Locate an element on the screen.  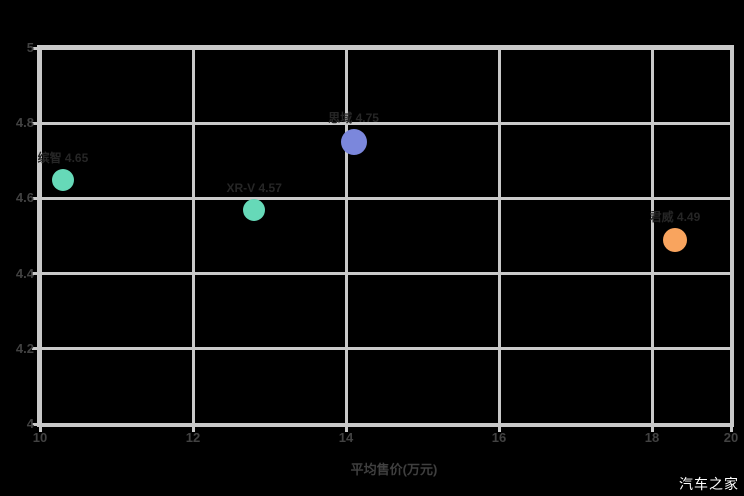
x-tick-label: 20 is located at coordinates (731, 437).